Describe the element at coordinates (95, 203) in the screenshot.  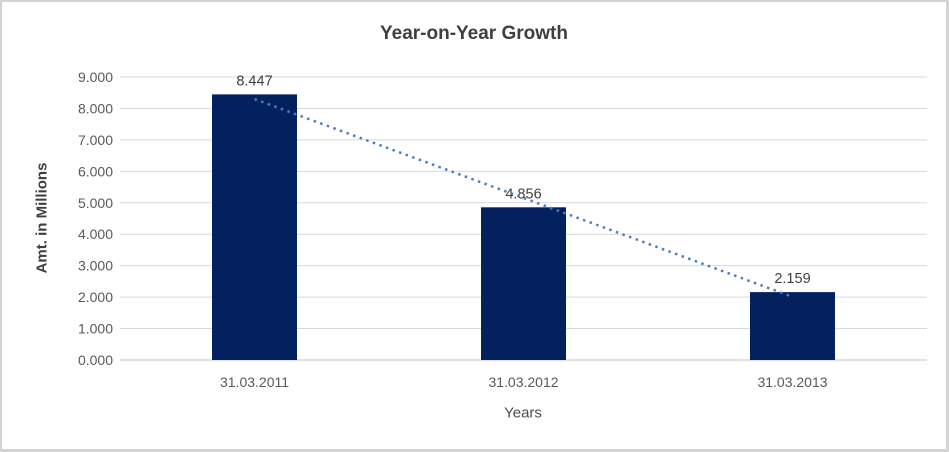
I see `y-tick-label: 5.000` at that location.